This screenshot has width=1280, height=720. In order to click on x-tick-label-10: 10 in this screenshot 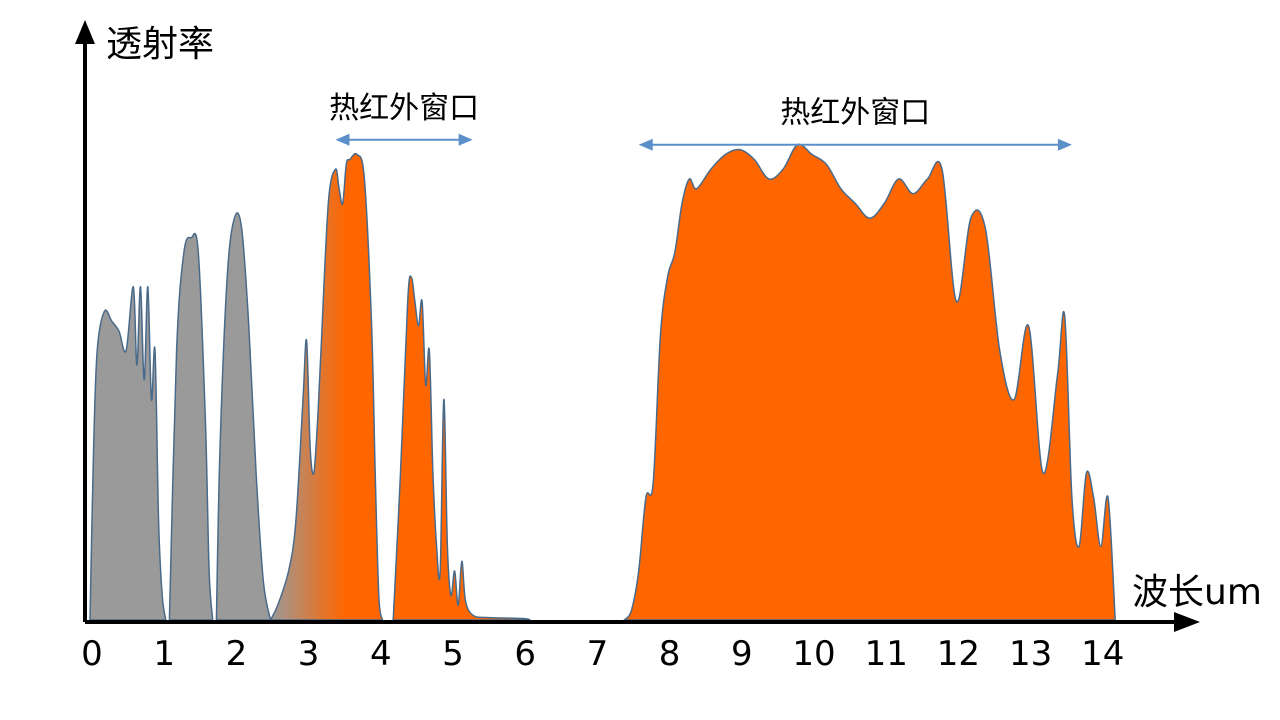, I will do `click(813, 654)`.